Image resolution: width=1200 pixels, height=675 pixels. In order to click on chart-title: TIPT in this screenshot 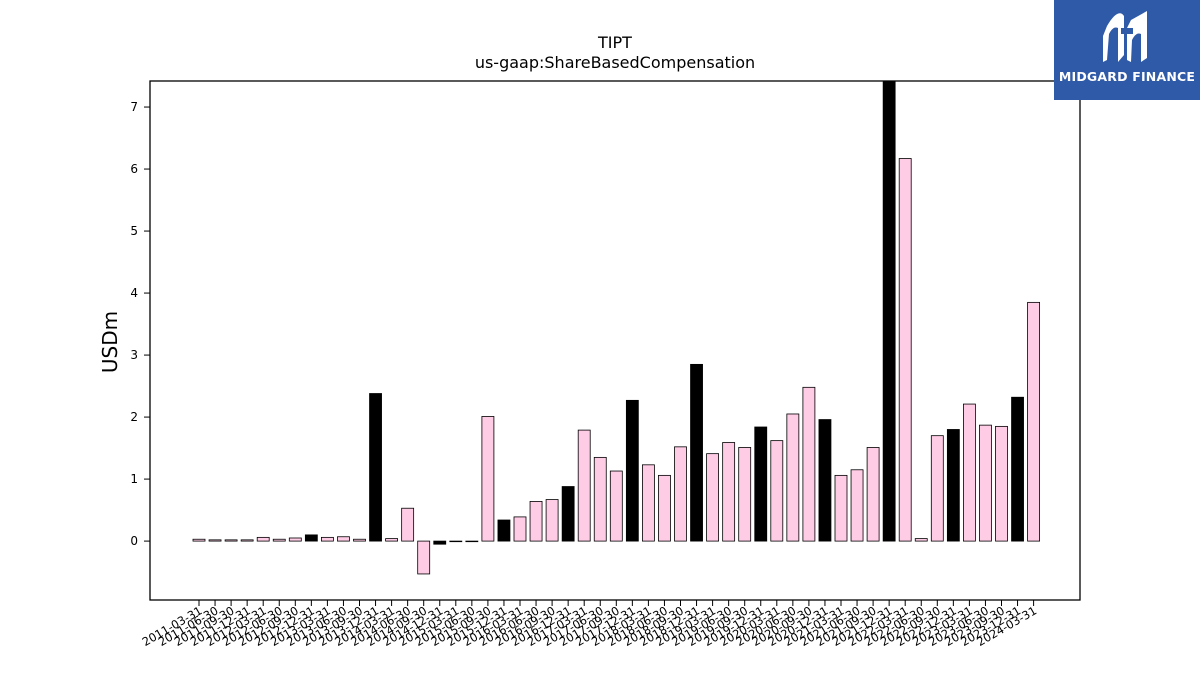, I will do `click(614, 42)`.